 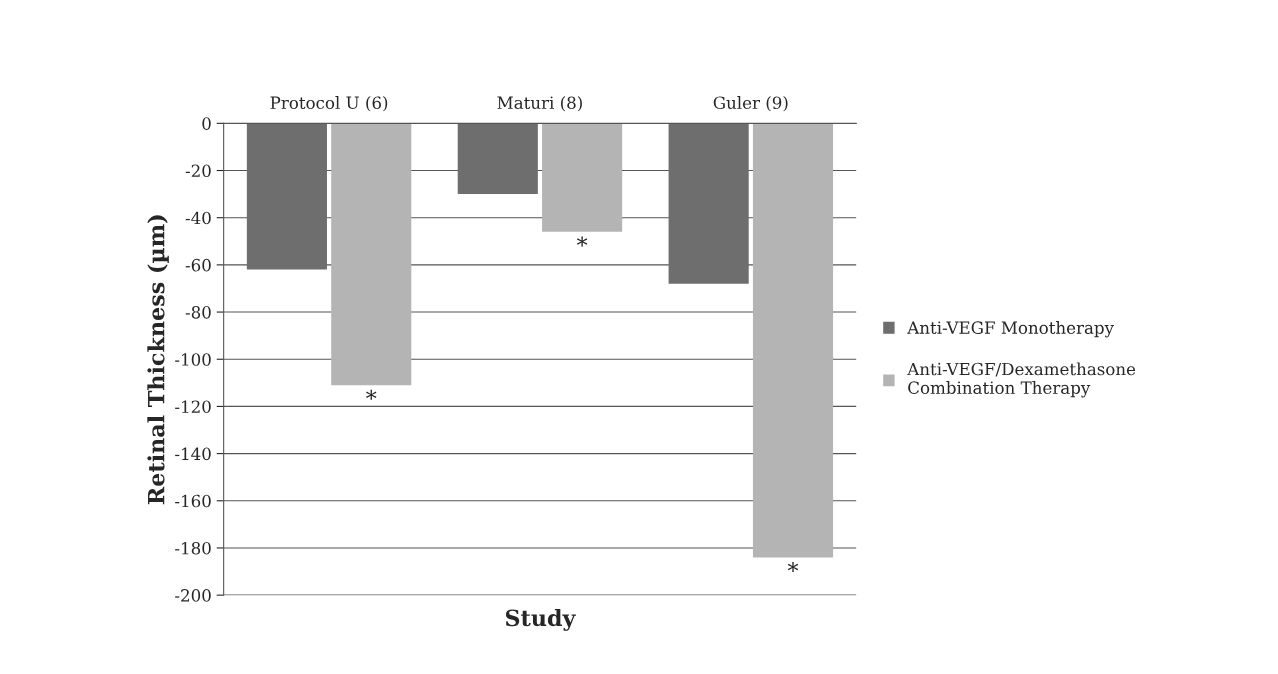 What do you see at coordinates (1021, 380) in the screenshot?
I see `legend-label: Anti-VEGF/Dexamethasone Combination Therapy` at bounding box center [1021, 380].